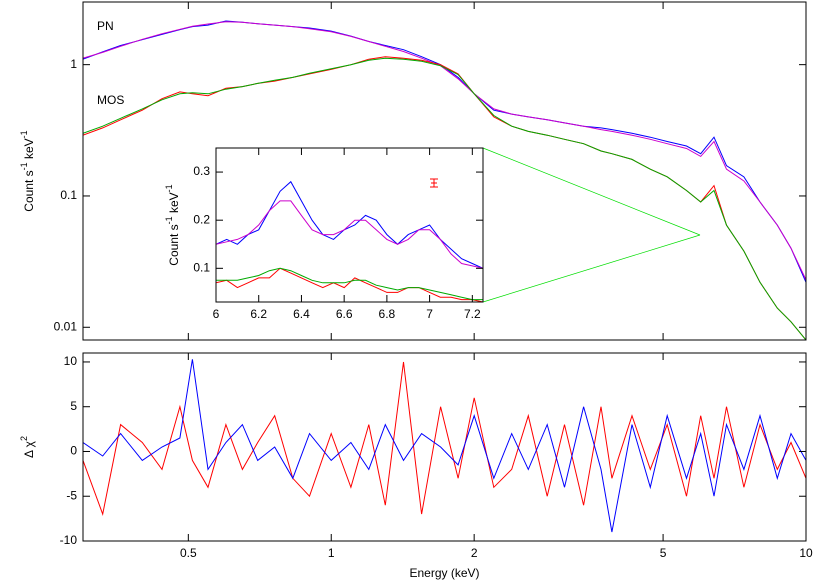 Image resolution: width=830 pixels, height=581 pixels. I want to click on y-tick-label: 0, so click(73, 451).